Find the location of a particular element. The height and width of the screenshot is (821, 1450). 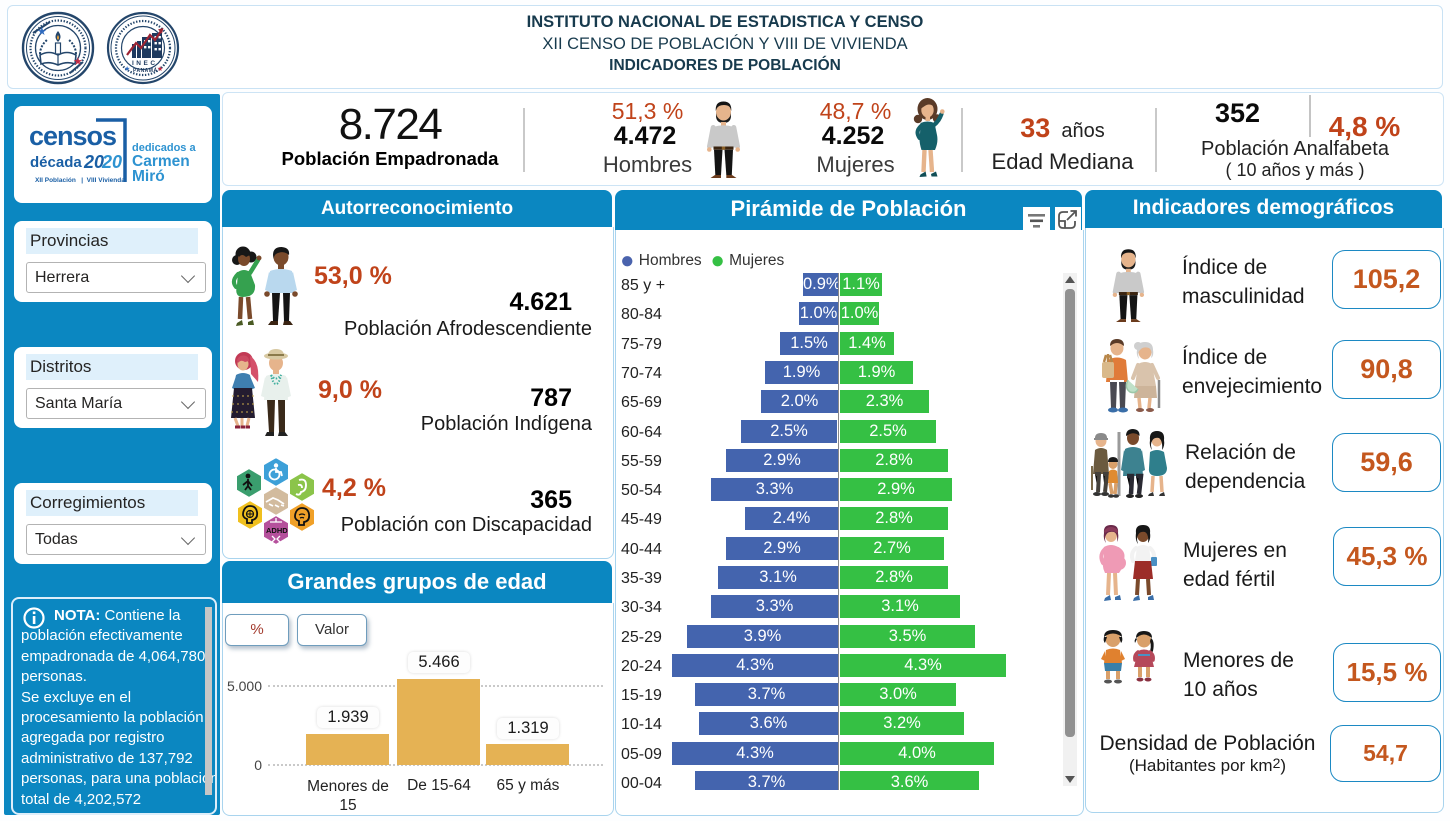

svg-text: Miró is located at coordinates (148, 176).